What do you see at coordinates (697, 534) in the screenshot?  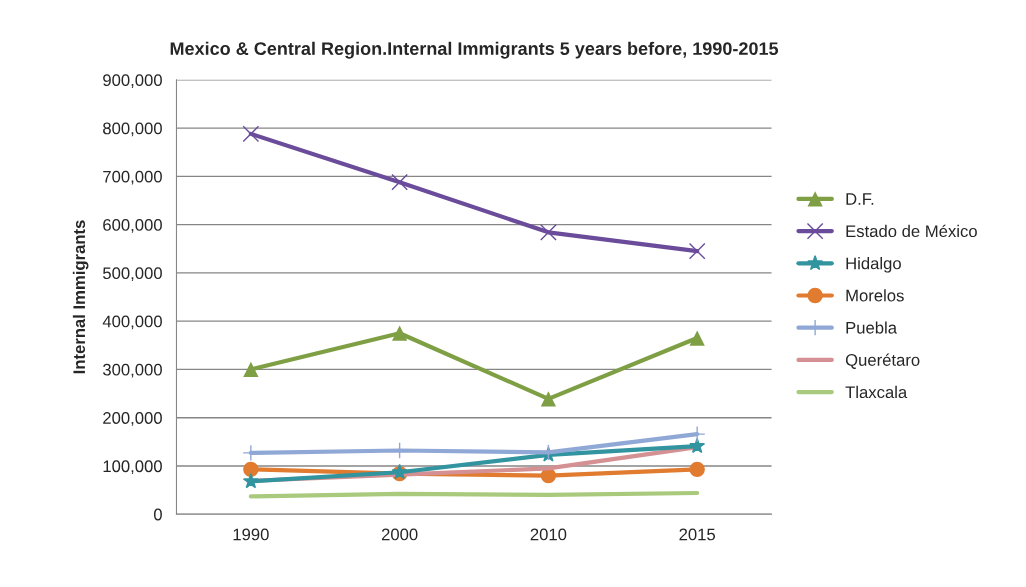 I see `x-tick-label: 2015` at bounding box center [697, 534].